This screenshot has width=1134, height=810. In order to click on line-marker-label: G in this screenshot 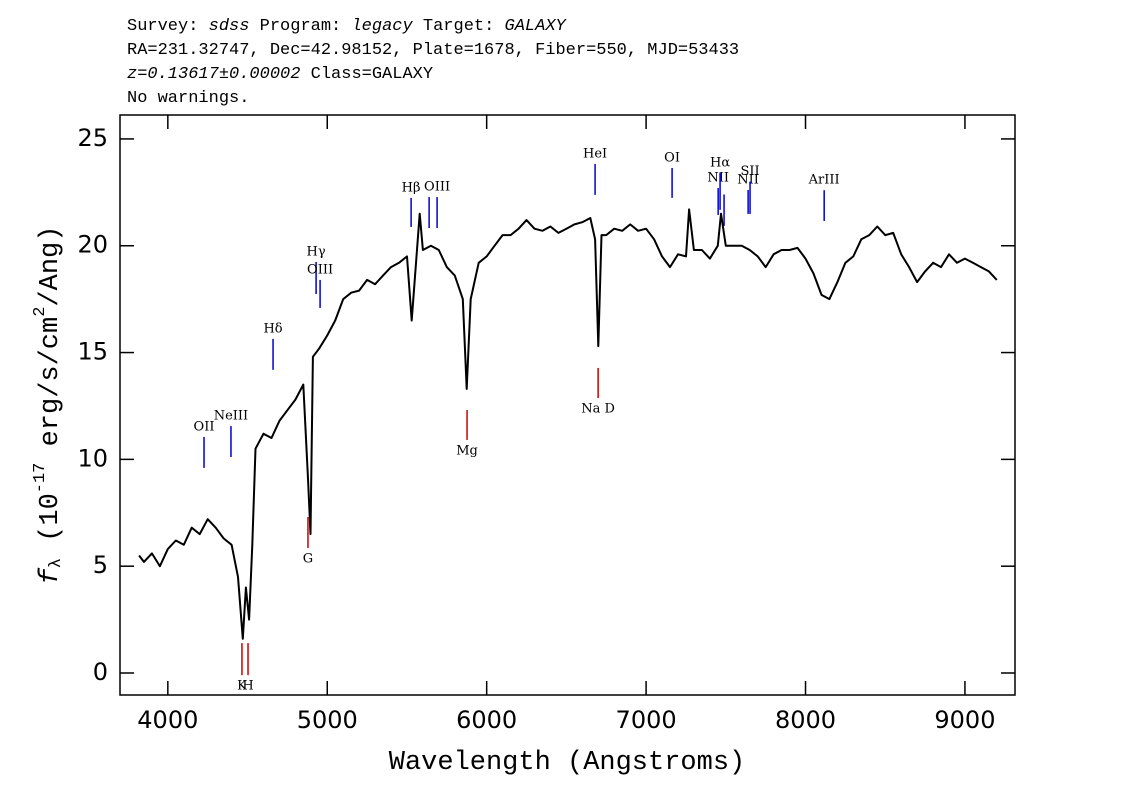, I will do `click(308, 559)`.